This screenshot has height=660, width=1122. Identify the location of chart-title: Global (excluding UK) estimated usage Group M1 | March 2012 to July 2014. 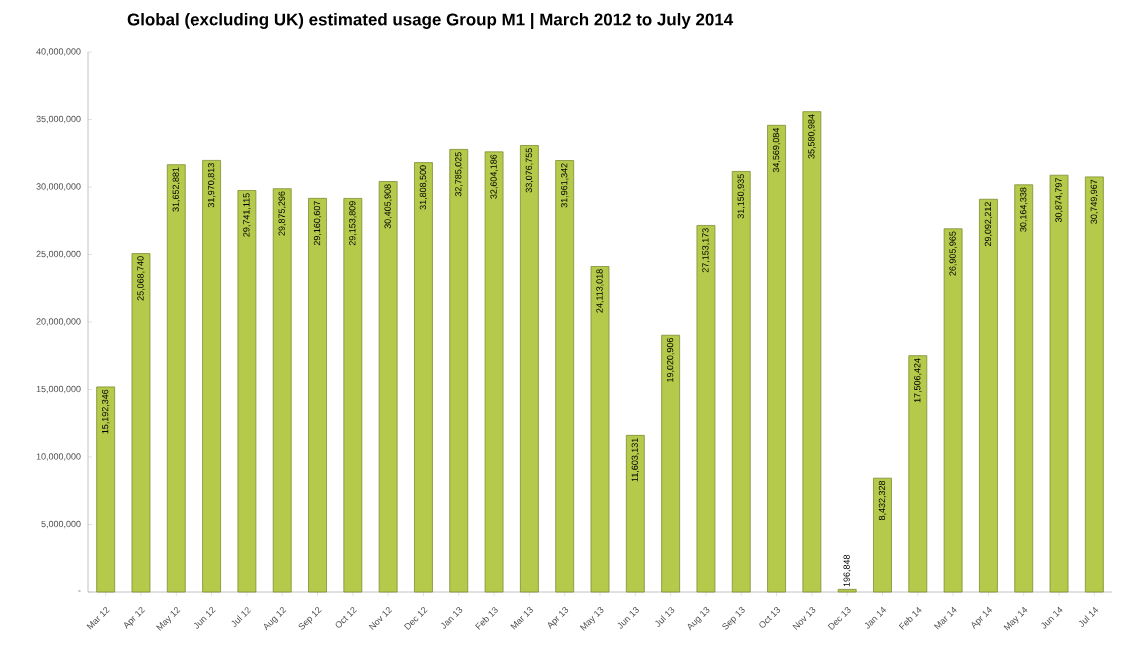
(430, 21).